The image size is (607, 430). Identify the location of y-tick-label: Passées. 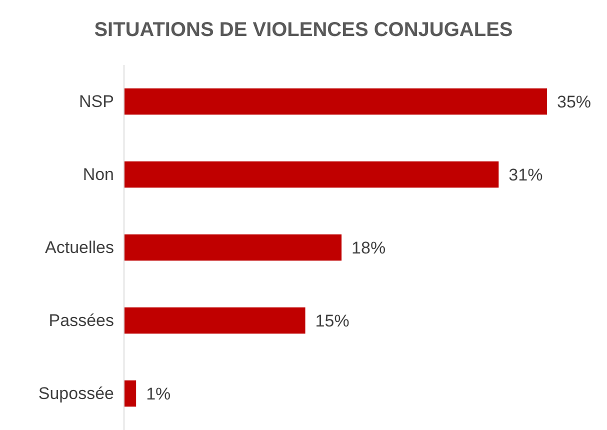
(81, 320).